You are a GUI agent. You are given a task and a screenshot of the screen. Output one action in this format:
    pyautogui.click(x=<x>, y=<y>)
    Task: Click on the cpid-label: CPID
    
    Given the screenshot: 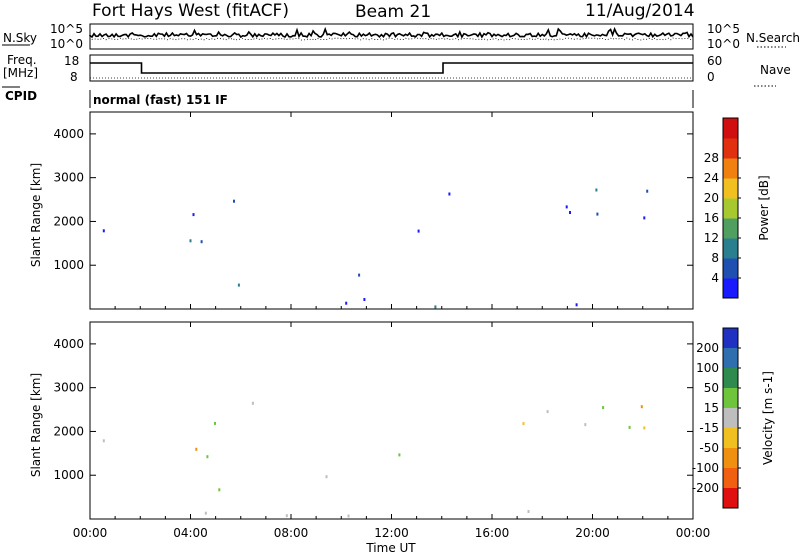 What is the action you would take?
    pyautogui.click(x=21, y=96)
    